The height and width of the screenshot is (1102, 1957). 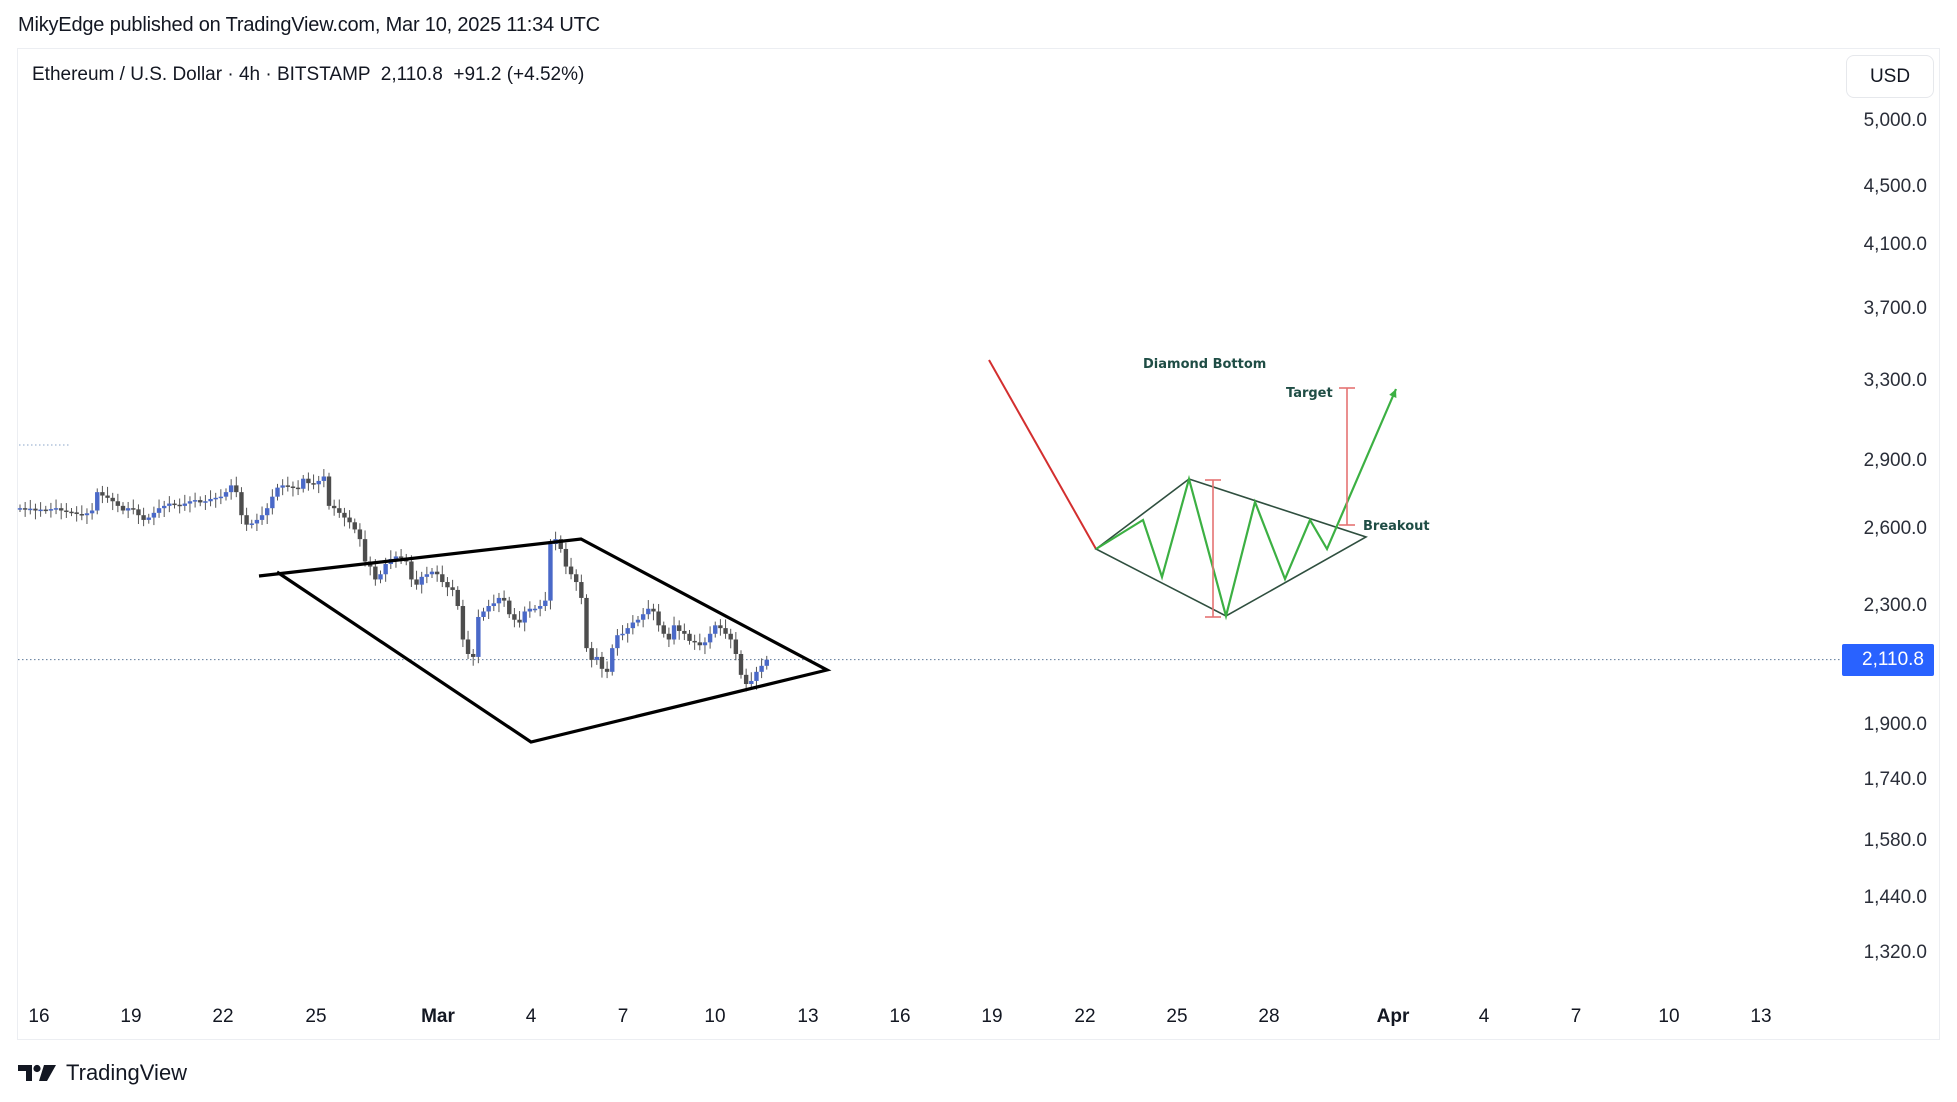 I want to click on price-tick: 2,900.0, so click(x=1895, y=461).